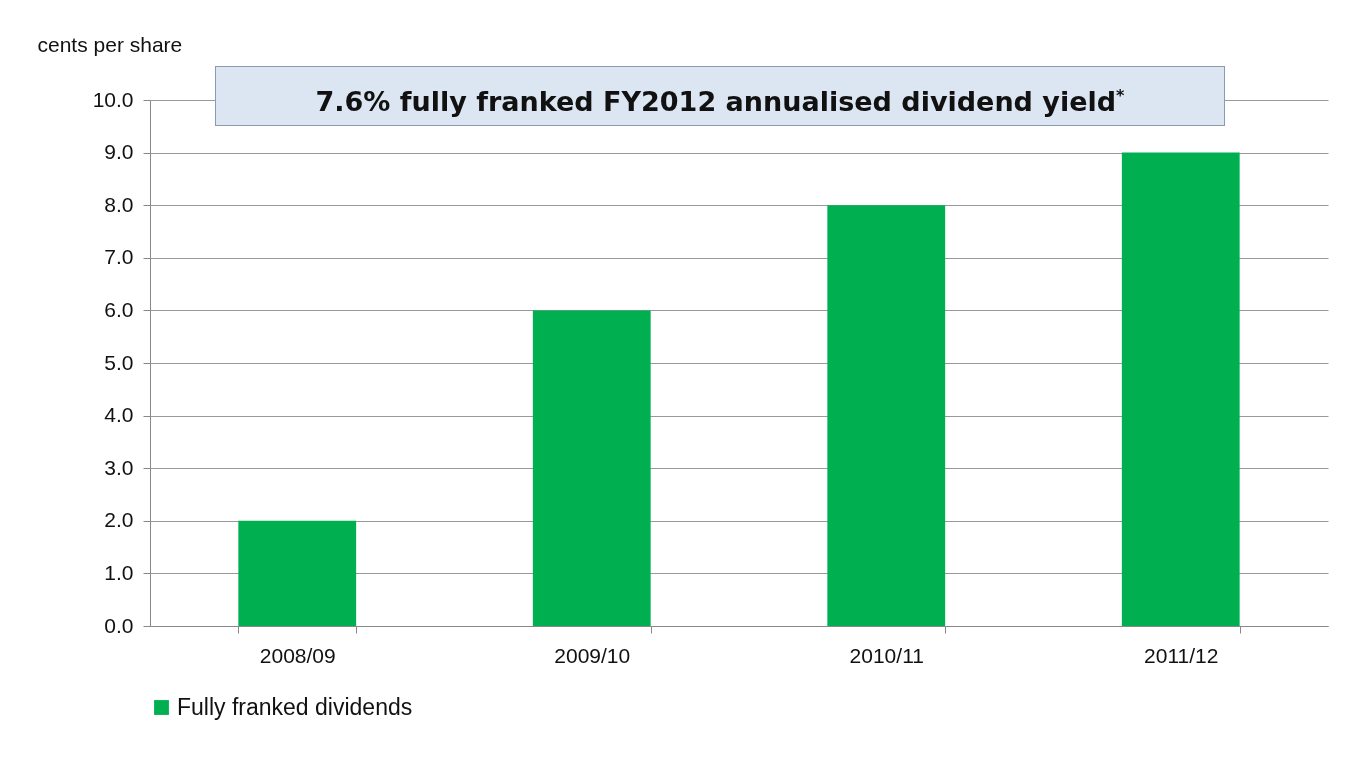 The height and width of the screenshot is (776, 1356). I want to click on y-tick-label: 5.0, so click(119, 362).